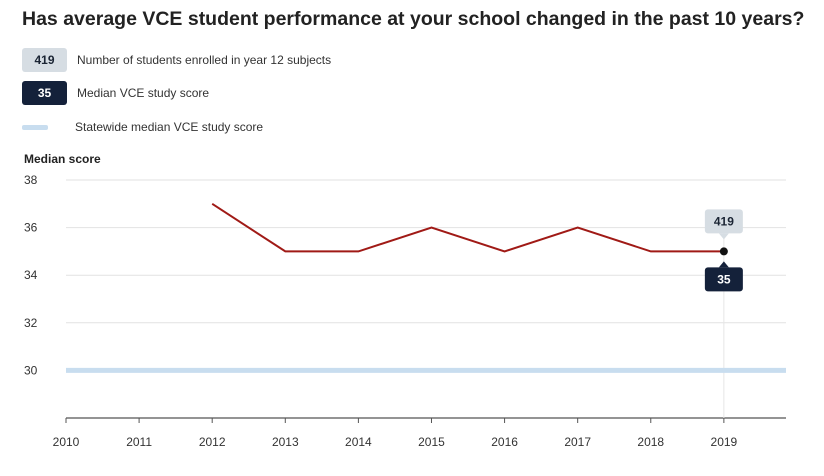  I want to click on tooltip-enrolled-box, so click(723, 221).